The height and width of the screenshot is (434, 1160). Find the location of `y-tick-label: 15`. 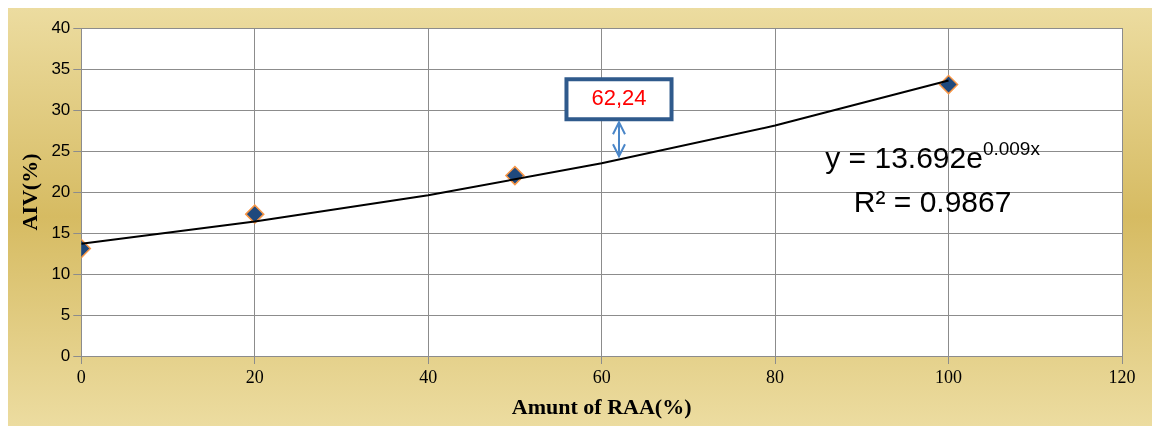

y-tick-label: 15 is located at coordinates (61, 232).